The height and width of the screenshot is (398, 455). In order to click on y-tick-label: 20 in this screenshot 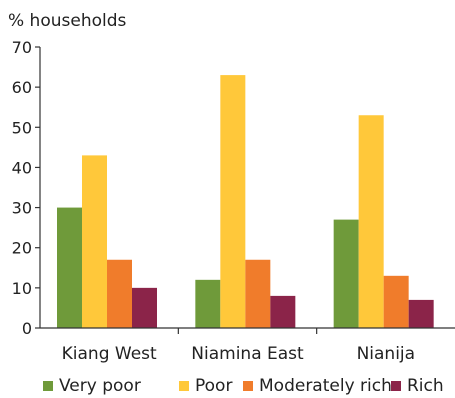, I will do `click(22, 248)`.